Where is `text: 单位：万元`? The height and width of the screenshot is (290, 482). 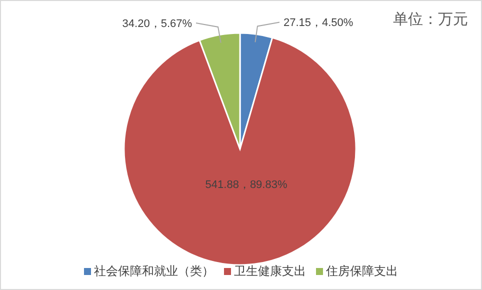
text: 单位：万元 is located at coordinates (430, 19).